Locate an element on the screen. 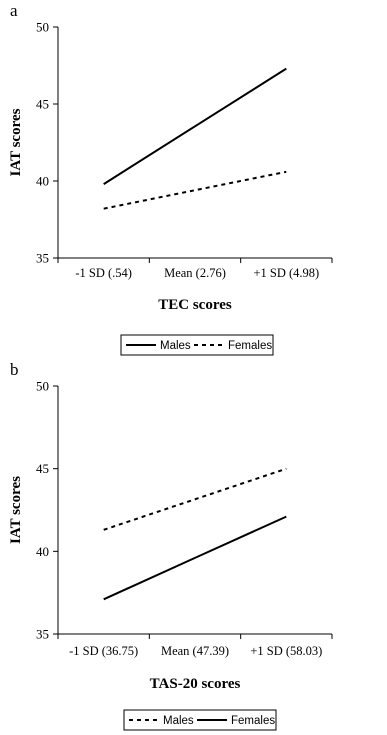  x-tick-label: +1 SD (58.03) is located at coordinates (286, 651).